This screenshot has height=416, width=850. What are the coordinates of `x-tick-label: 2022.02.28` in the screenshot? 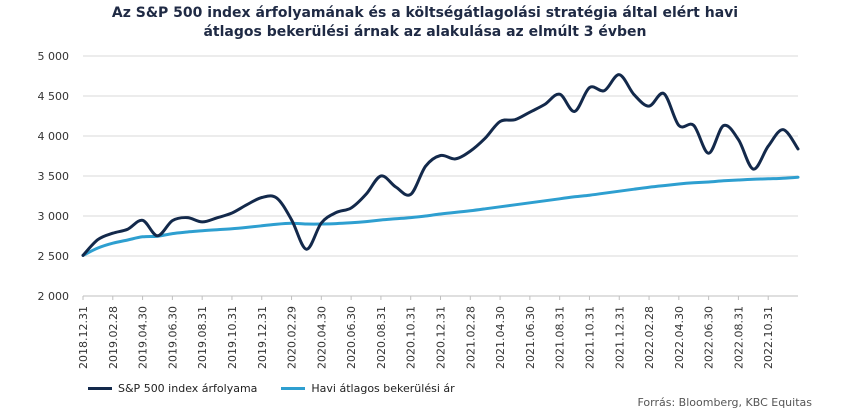 It's located at (649, 337).